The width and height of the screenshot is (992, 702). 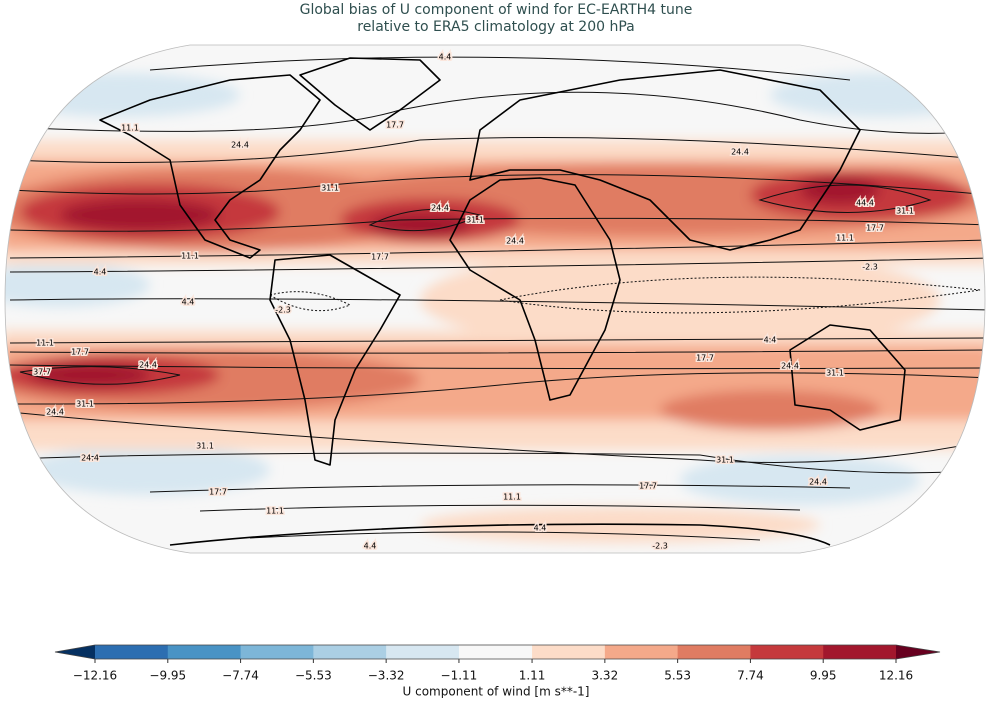 What do you see at coordinates (532, 676) in the screenshot?
I see `colorbar-tick-label: 1.11` at bounding box center [532, 676].